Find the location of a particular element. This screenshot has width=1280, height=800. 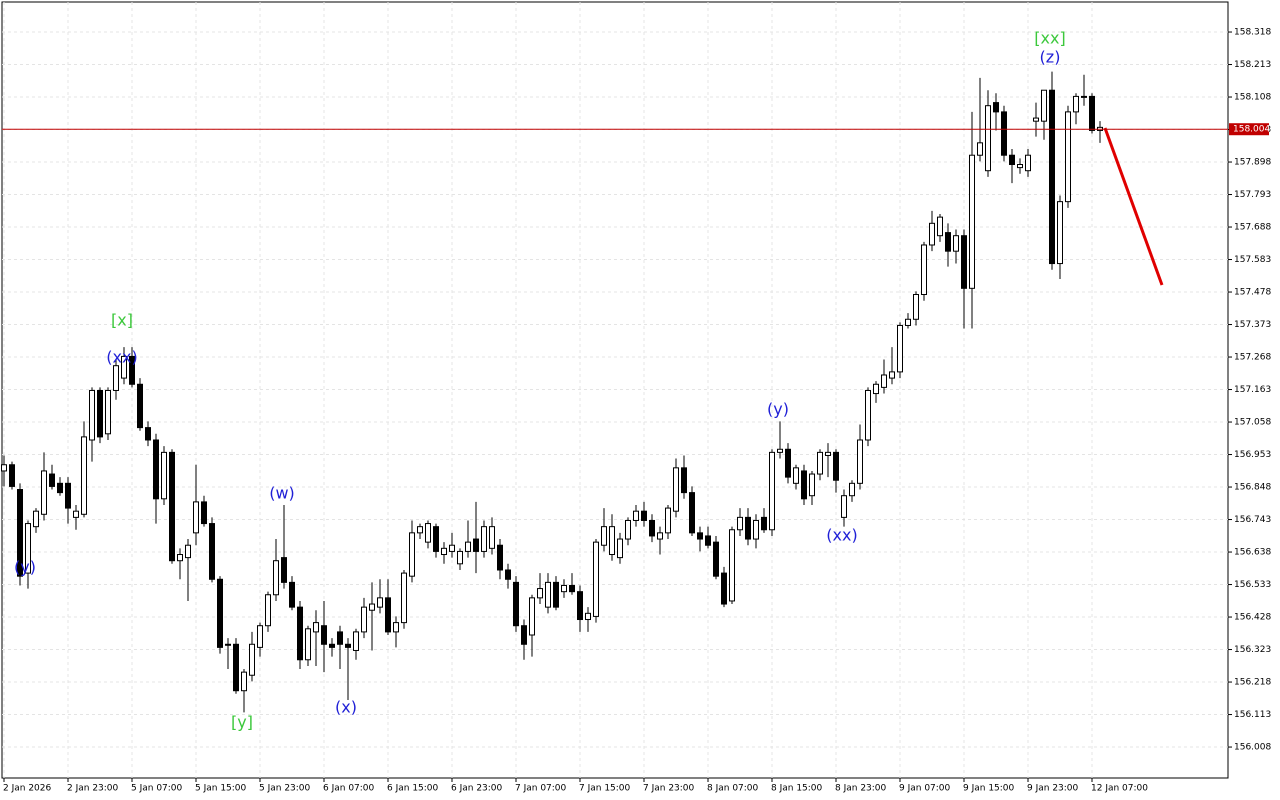

wave-label: (w) is located at coordinates (282, 493).